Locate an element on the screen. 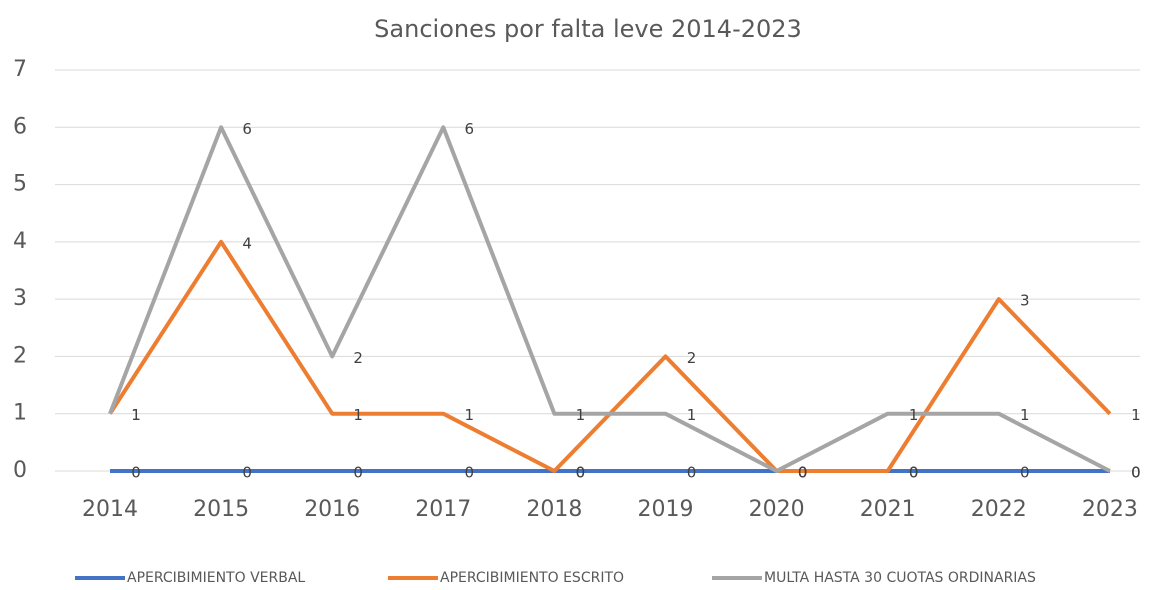 This screenshot has height=590, width=1156. y-tick-label: 1 is located at coordinates (20, 413).